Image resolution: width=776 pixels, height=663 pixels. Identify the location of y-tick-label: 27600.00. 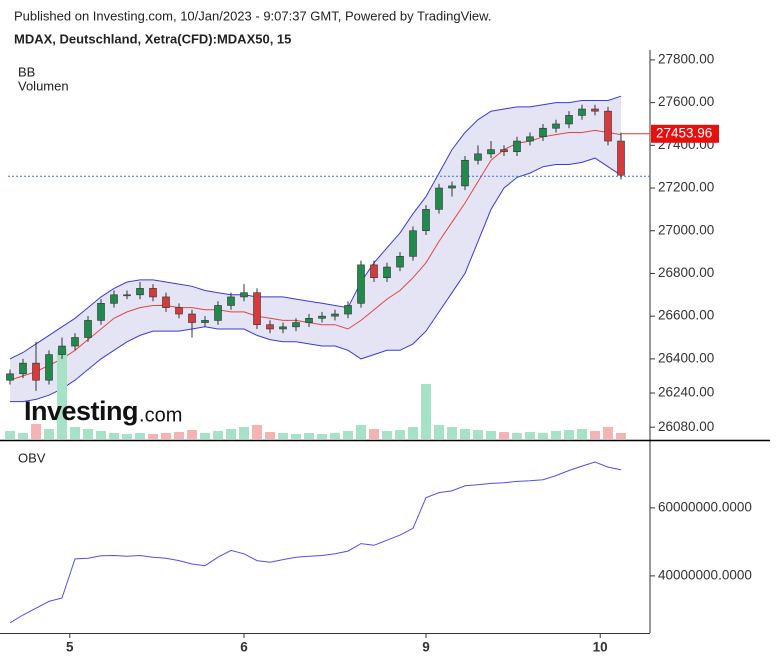
(686, 101).